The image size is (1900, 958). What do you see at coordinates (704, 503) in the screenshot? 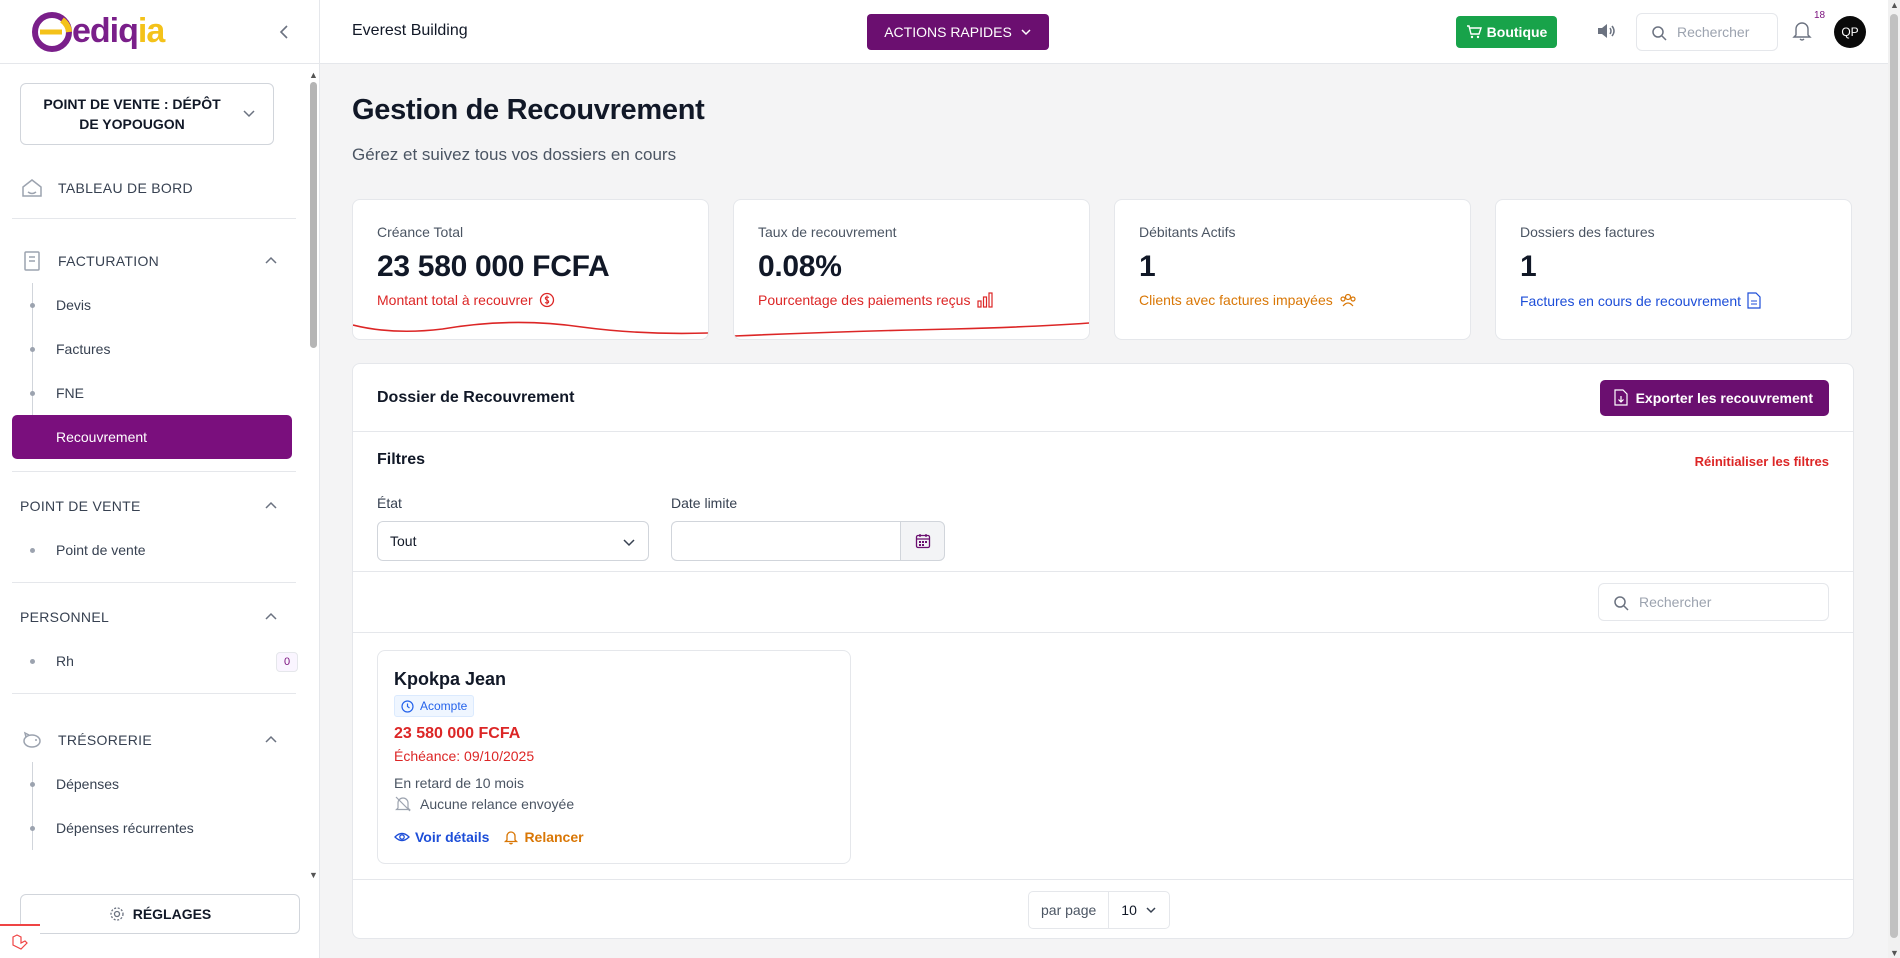
I see `due-date-label: Date limite` at bounding box center [704, 503].